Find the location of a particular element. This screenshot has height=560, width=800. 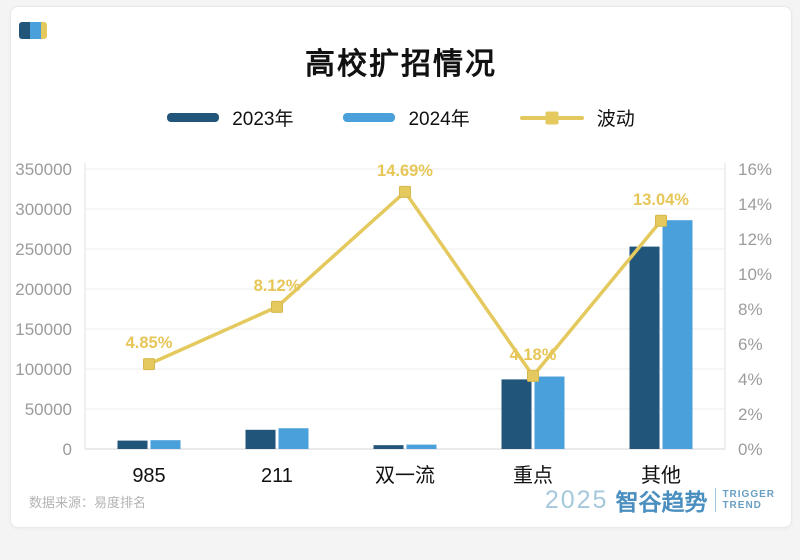

brand-divider is located at coordinates (716, 500).